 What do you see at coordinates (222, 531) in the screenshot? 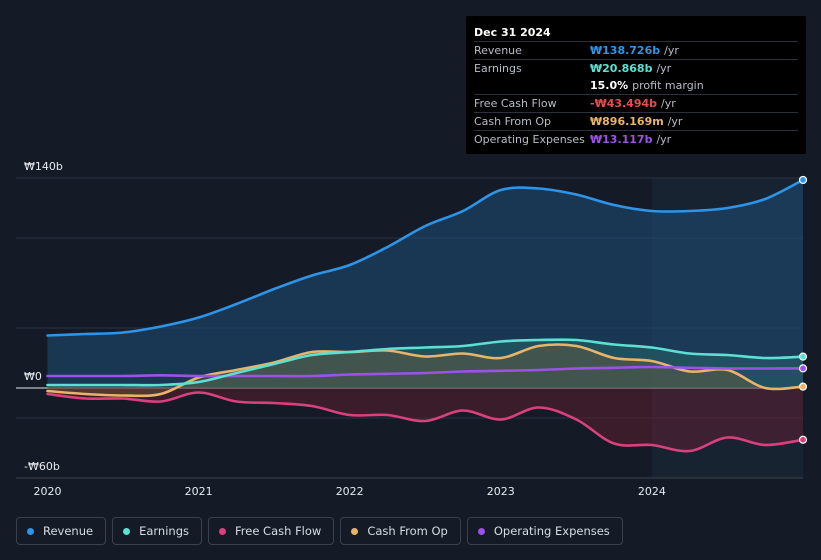
I see `free-cash-flow-dot-icon` at bounding box center [222, 531].